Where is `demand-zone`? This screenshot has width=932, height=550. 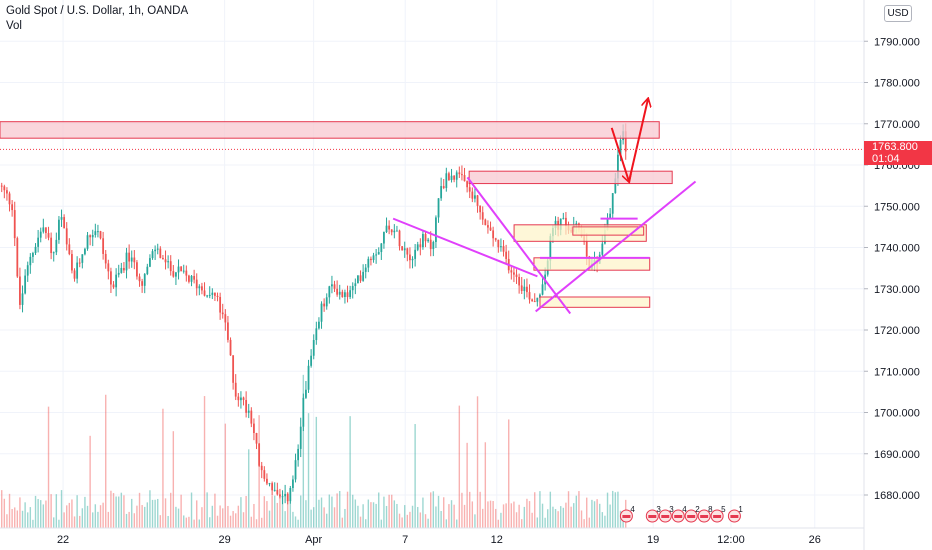 demand-zone is located at coordinates (608, 231).